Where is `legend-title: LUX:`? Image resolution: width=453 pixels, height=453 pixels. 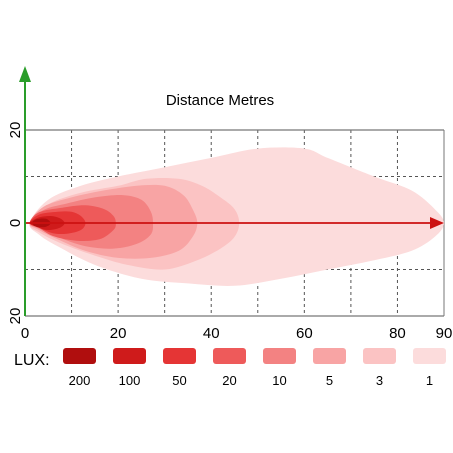
legend-title: LUX: is located at coordinates (32, 360).